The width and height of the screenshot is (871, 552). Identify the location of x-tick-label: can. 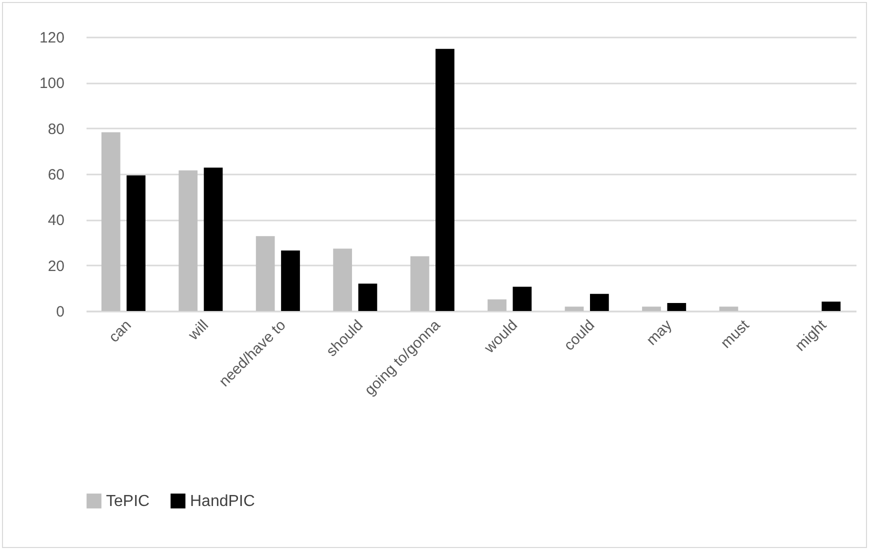
(120, 331).